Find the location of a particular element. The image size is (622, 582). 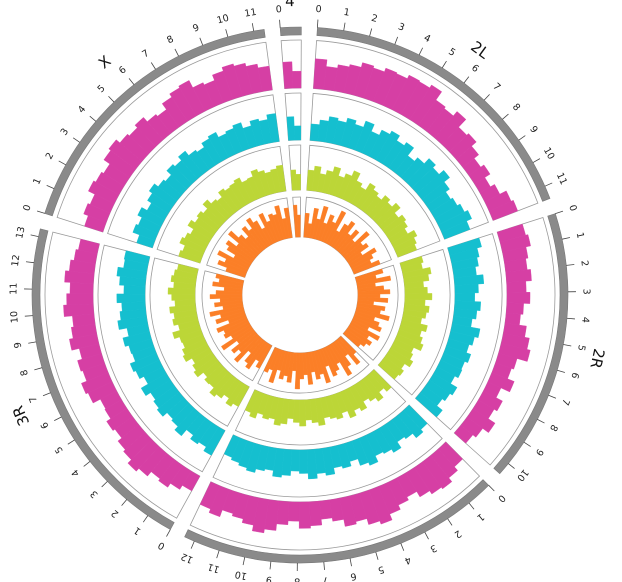

tick-label-2R-7: 7 is located at coordinates (565, 402).